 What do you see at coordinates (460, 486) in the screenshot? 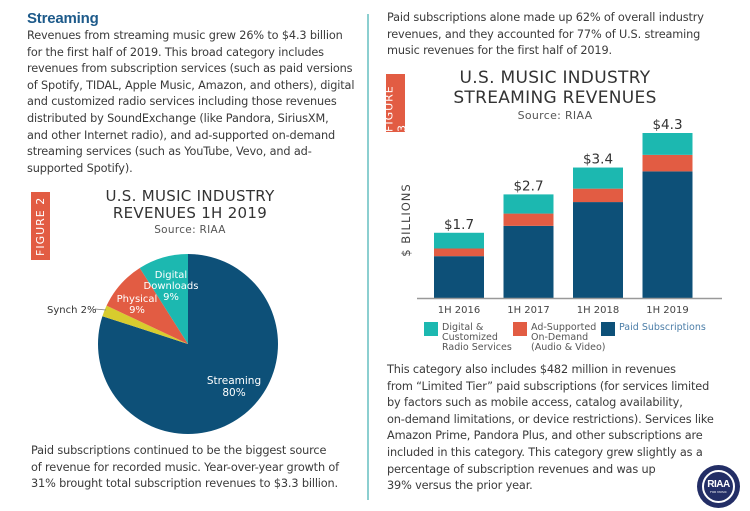
I see `text-line: 39% versus the prior year.` at bounding box center [460, 486].